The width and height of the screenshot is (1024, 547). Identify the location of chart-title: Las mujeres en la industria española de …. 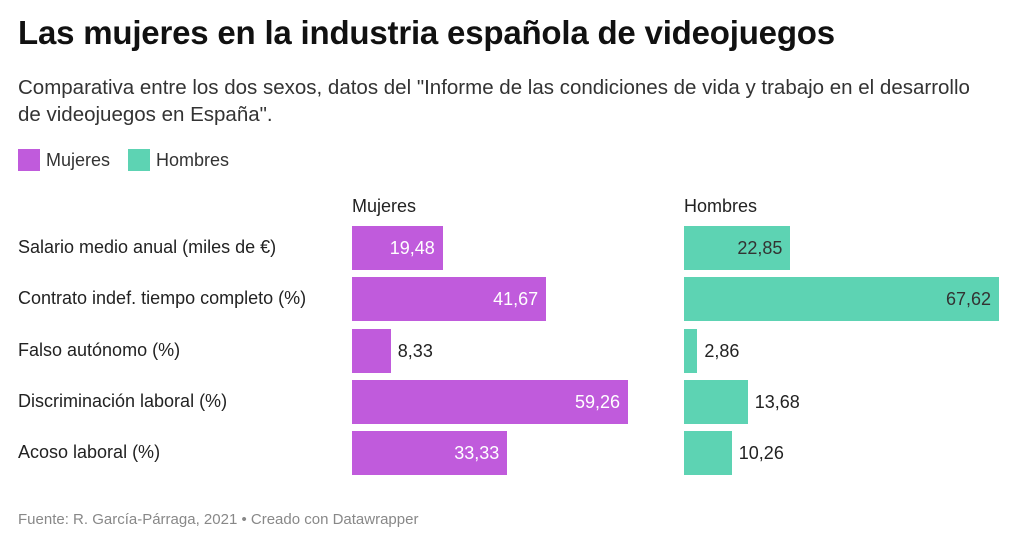
(426, 32).